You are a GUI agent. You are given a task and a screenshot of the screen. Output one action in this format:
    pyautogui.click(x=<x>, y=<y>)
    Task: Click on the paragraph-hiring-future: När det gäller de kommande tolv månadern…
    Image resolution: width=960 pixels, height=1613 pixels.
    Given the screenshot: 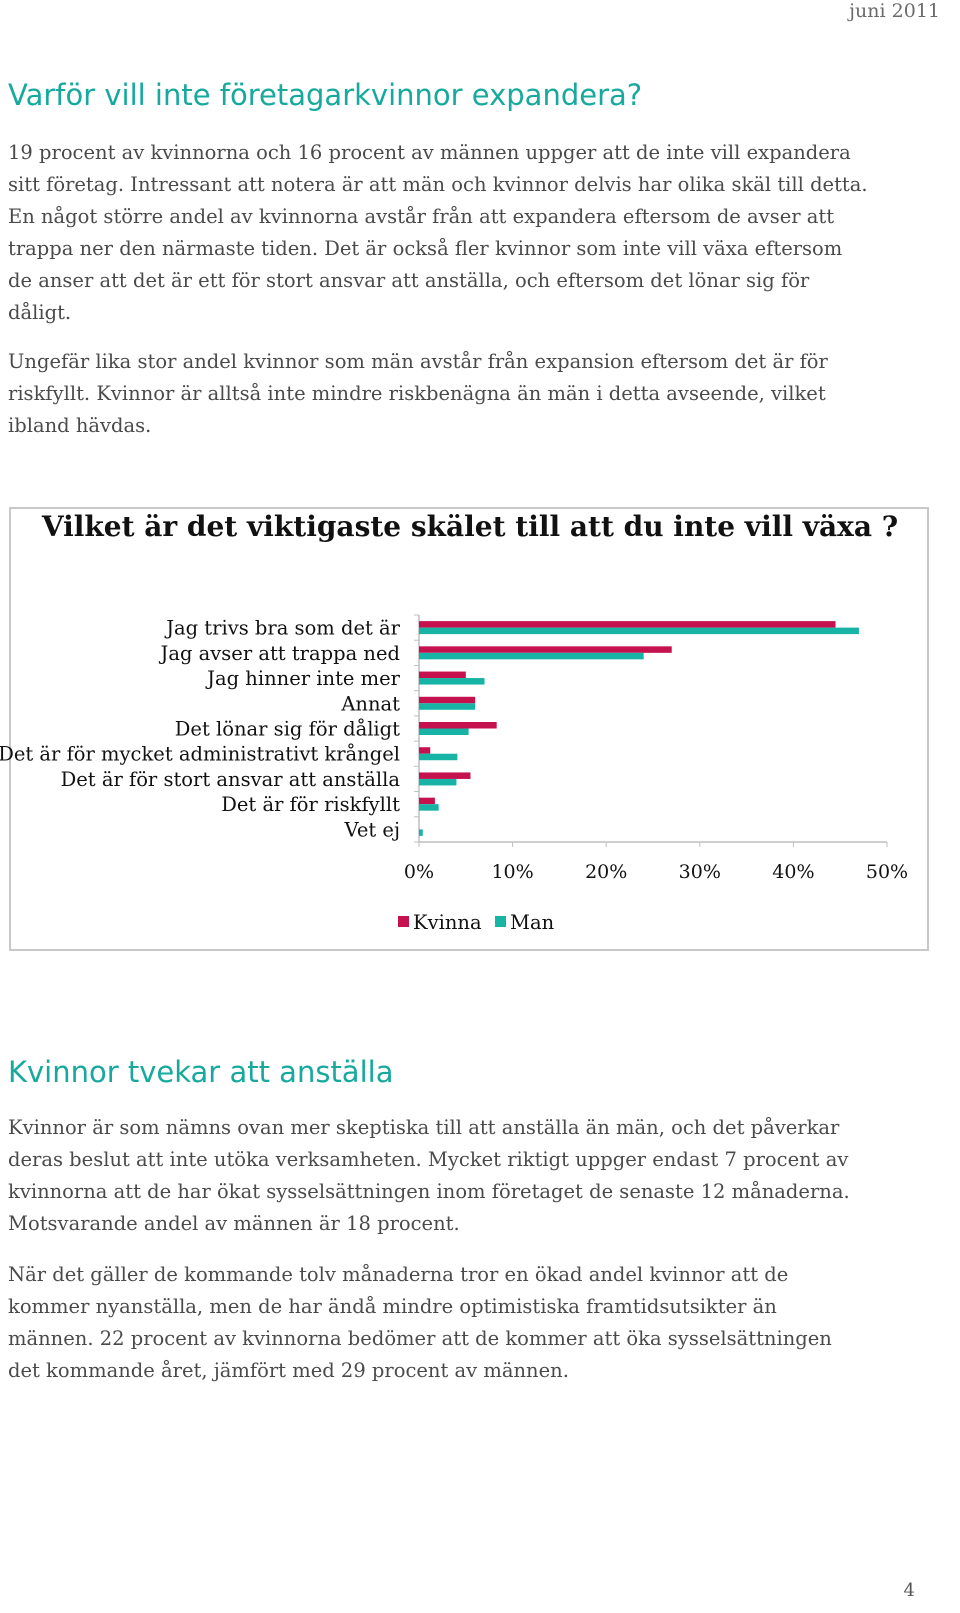 What is the action you would take?
    pyautogui.click(x=420, y=1322)
    